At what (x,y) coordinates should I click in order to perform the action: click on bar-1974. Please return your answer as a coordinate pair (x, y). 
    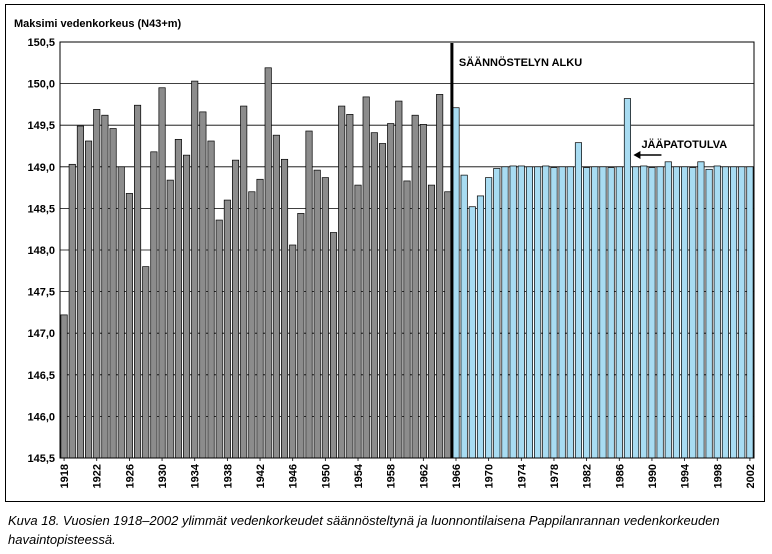
    Looking at the image, I should click on (521, 312).